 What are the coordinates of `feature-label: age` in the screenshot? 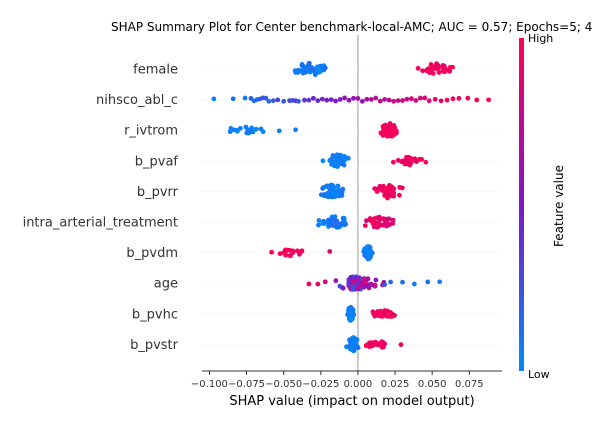 It's located at (166, 284).